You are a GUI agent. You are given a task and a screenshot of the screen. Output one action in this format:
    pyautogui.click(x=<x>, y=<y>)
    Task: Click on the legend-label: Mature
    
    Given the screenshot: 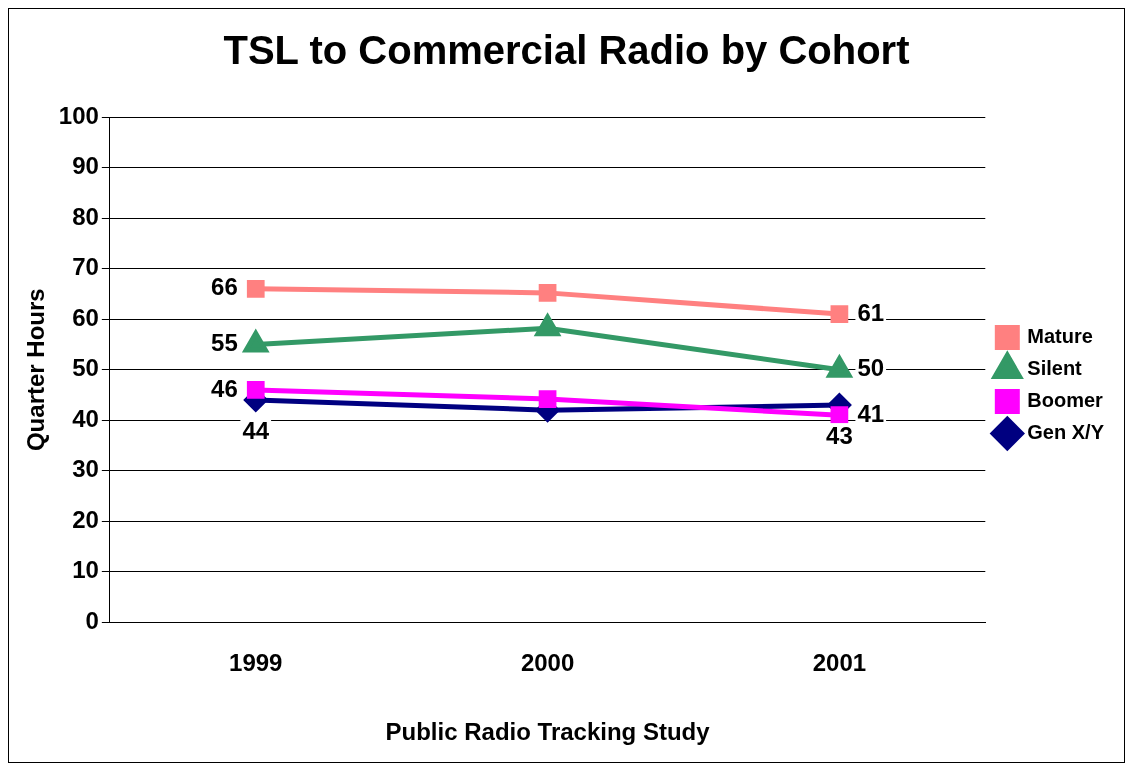 What is the action you would take?
    pyautogui.click(x=1060, y=336)
    